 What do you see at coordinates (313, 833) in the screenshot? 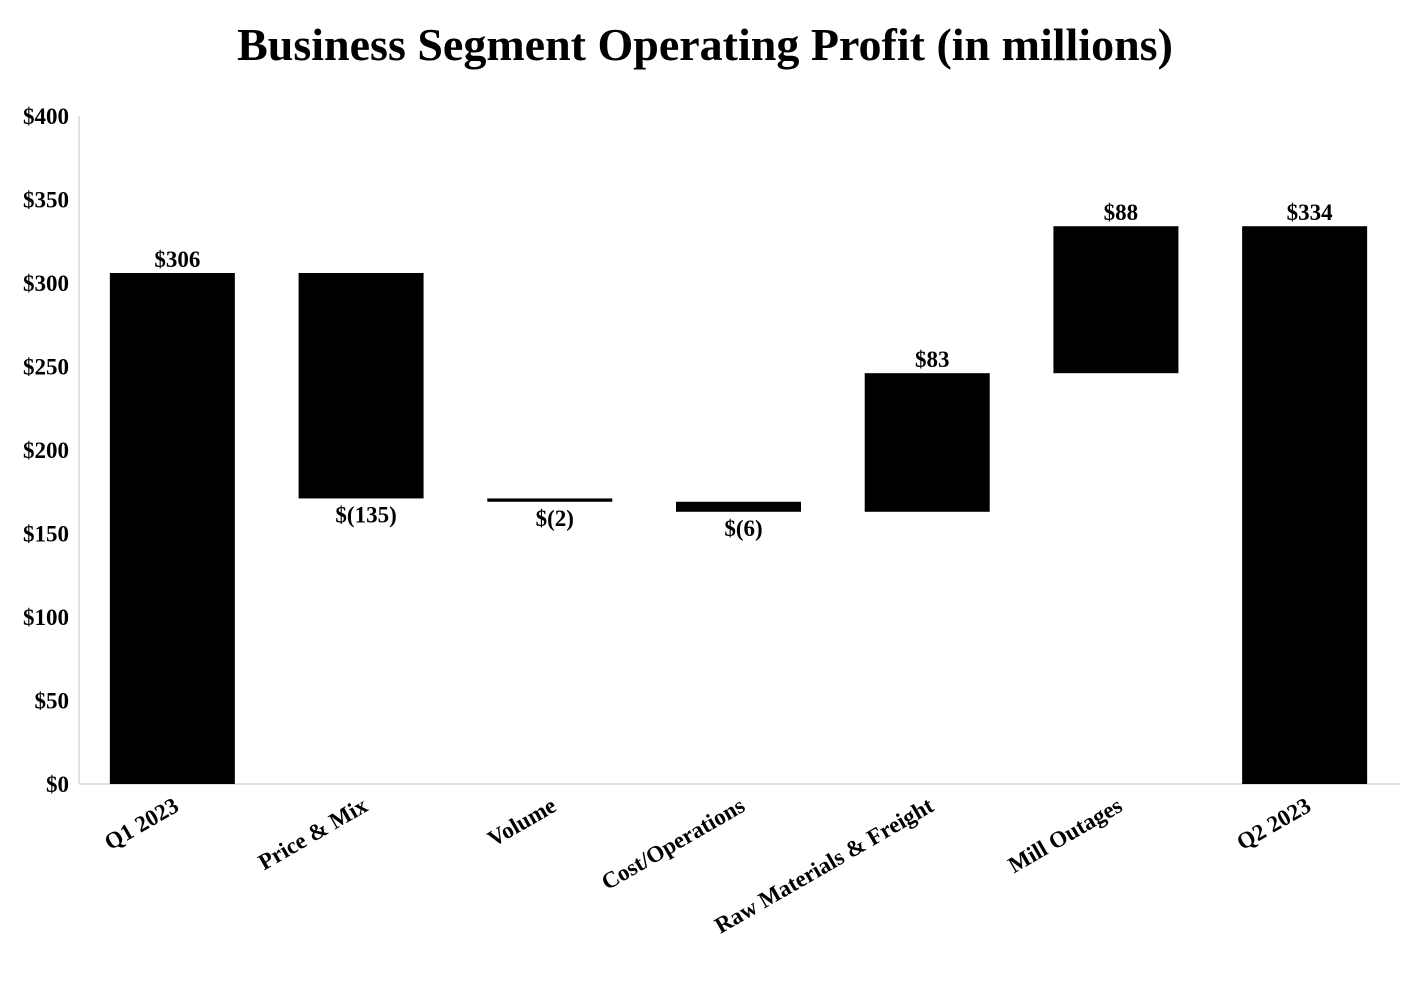
I see `x-tick-label: Price & Mix` at bounding box center [313, 833].